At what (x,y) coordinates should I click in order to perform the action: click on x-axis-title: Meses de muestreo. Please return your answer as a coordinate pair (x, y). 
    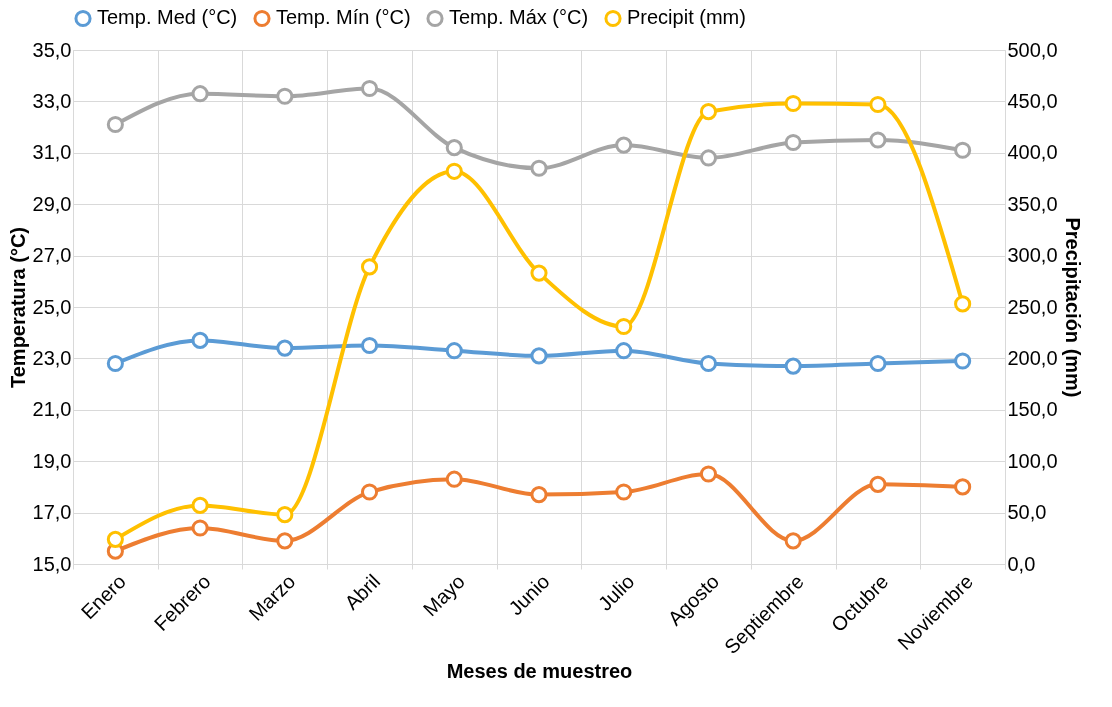
    Looking at the image, I should click on (539, 670).